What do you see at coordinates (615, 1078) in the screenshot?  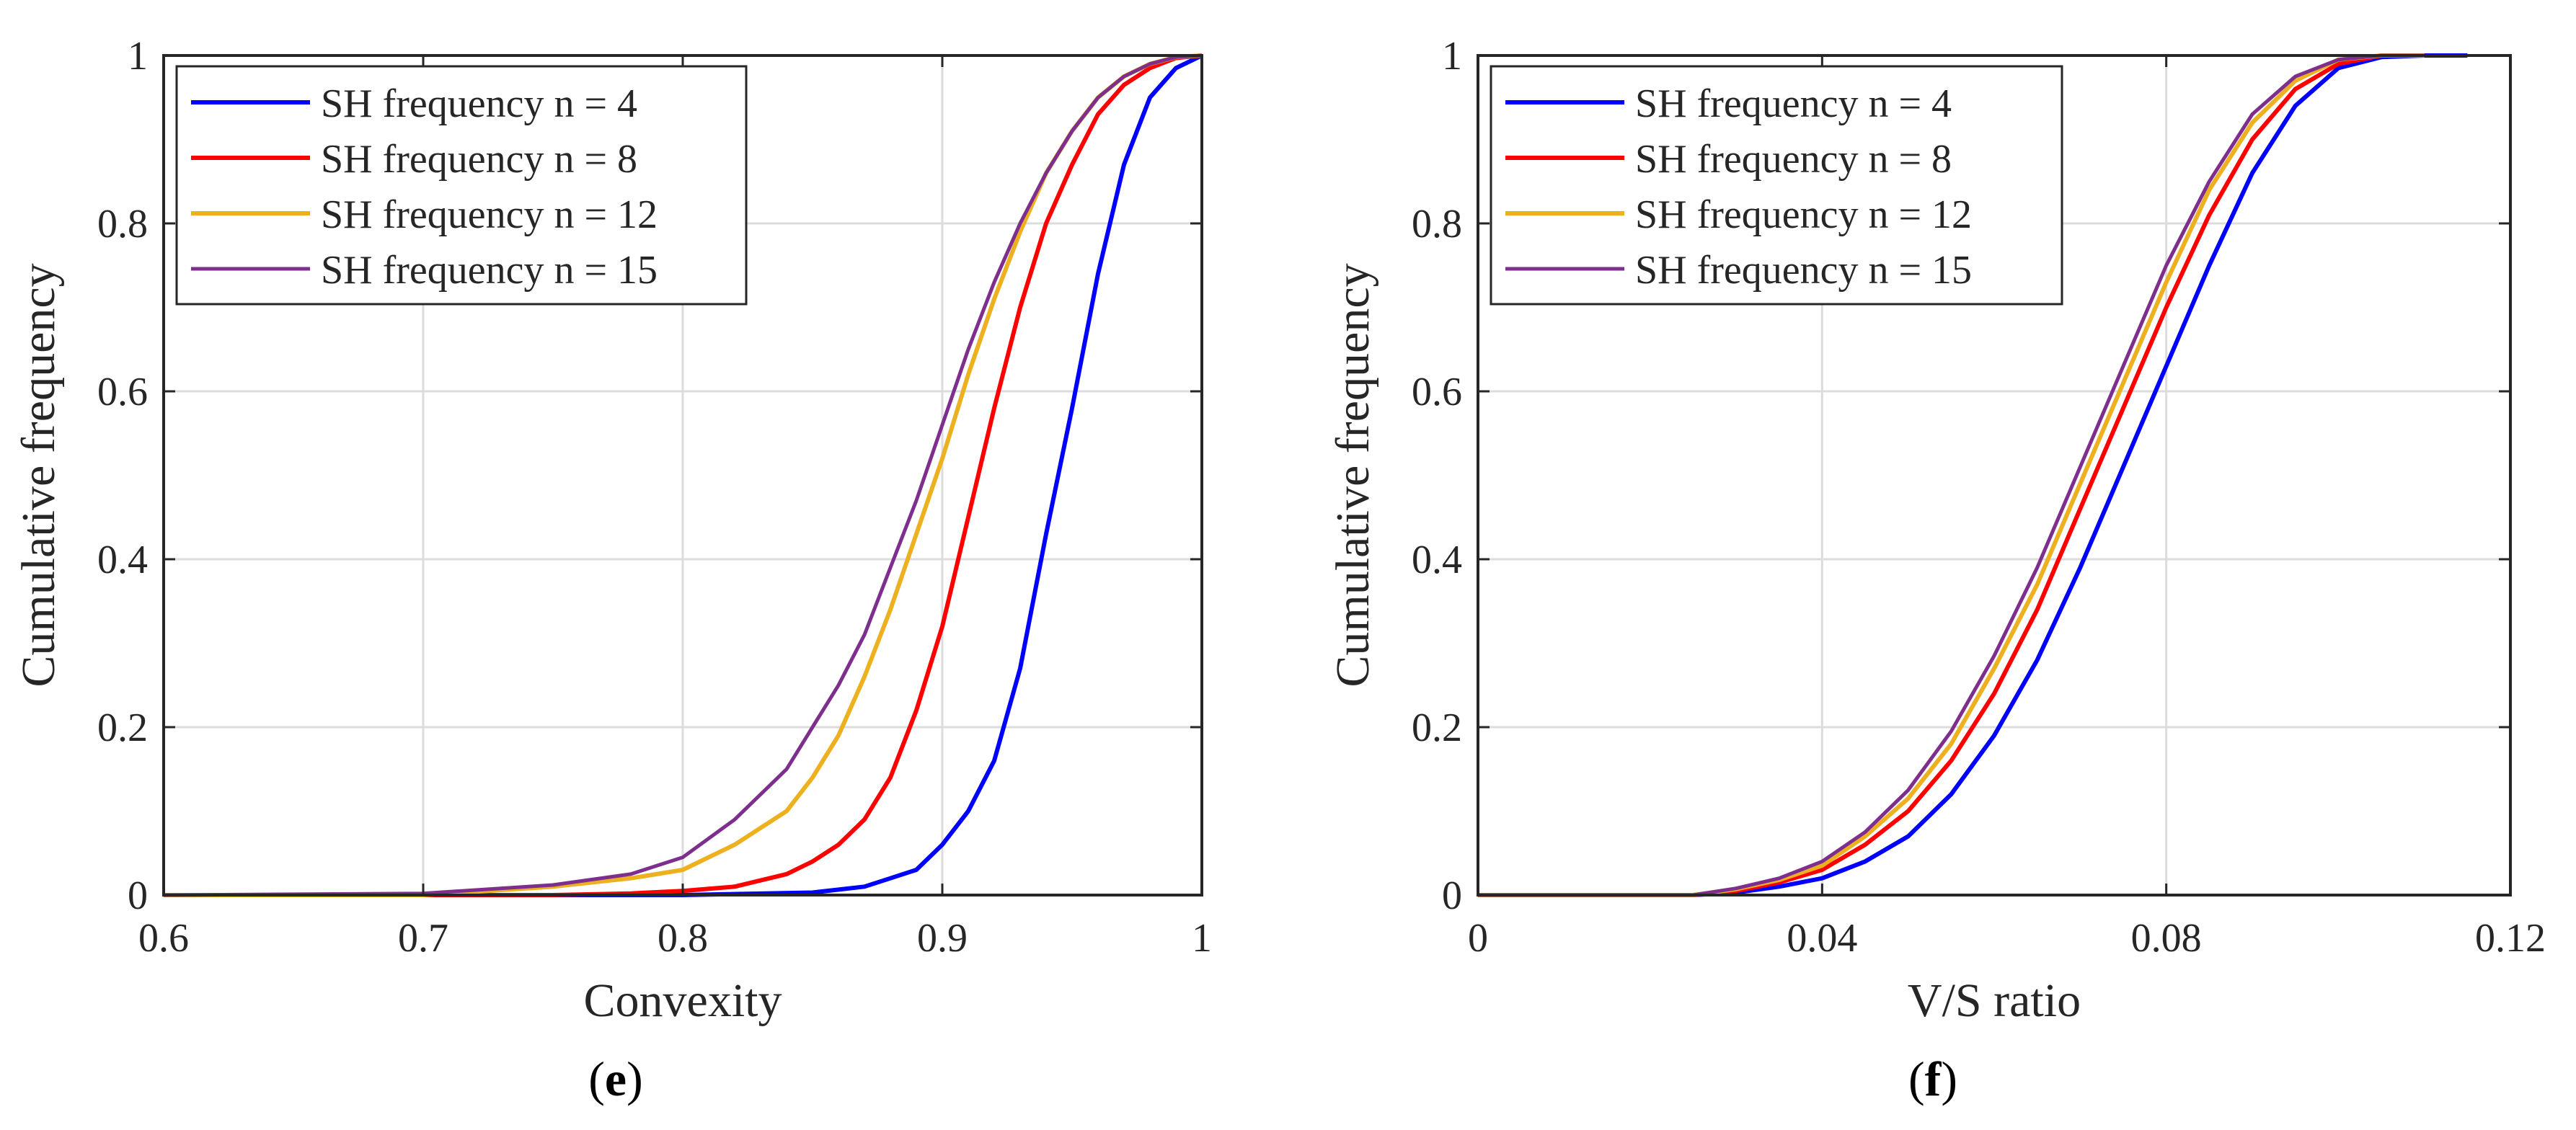 I see `panel-label-e: (e)` at bounding box center [615, 1078].